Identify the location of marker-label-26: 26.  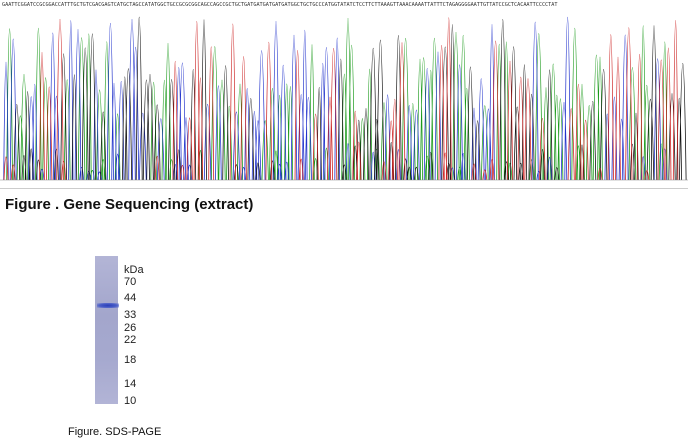
(130, 328).